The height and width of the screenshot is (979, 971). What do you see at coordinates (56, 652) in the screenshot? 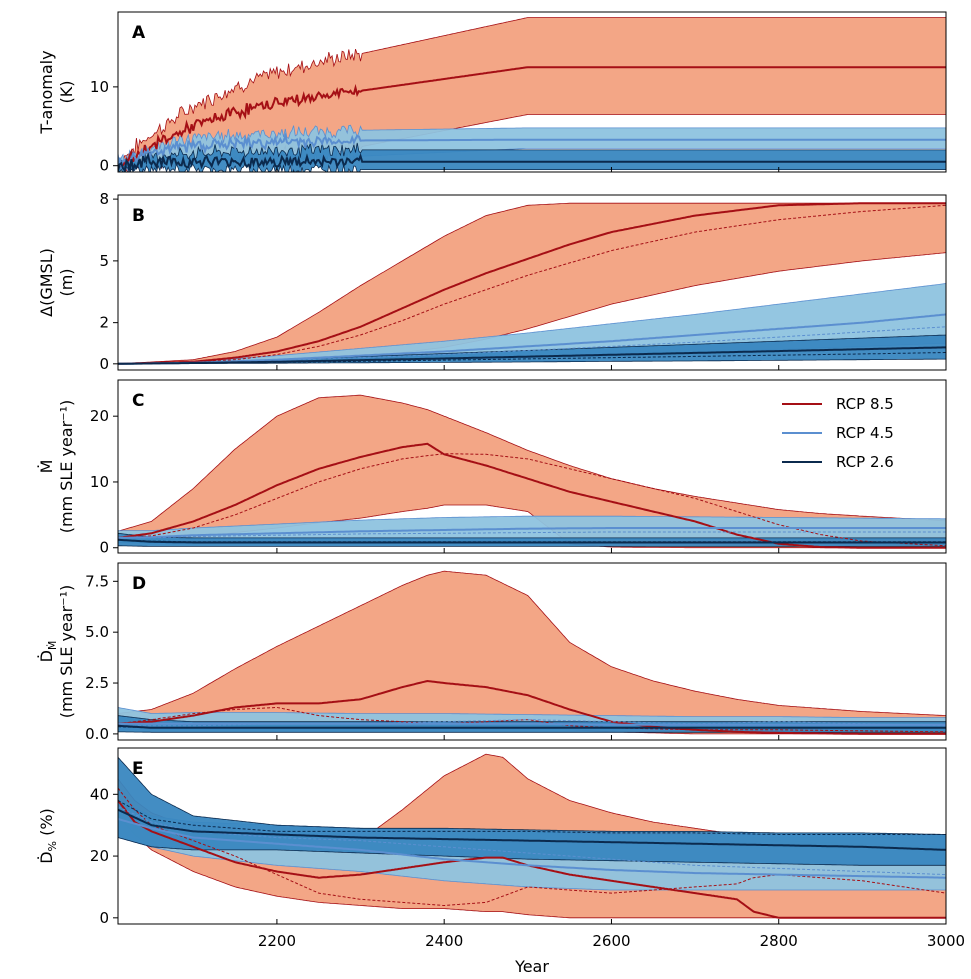
I see `y-axis-label-d: ḊṀ(mm SLE year⁻¹)` at bounding box center [56, 652].